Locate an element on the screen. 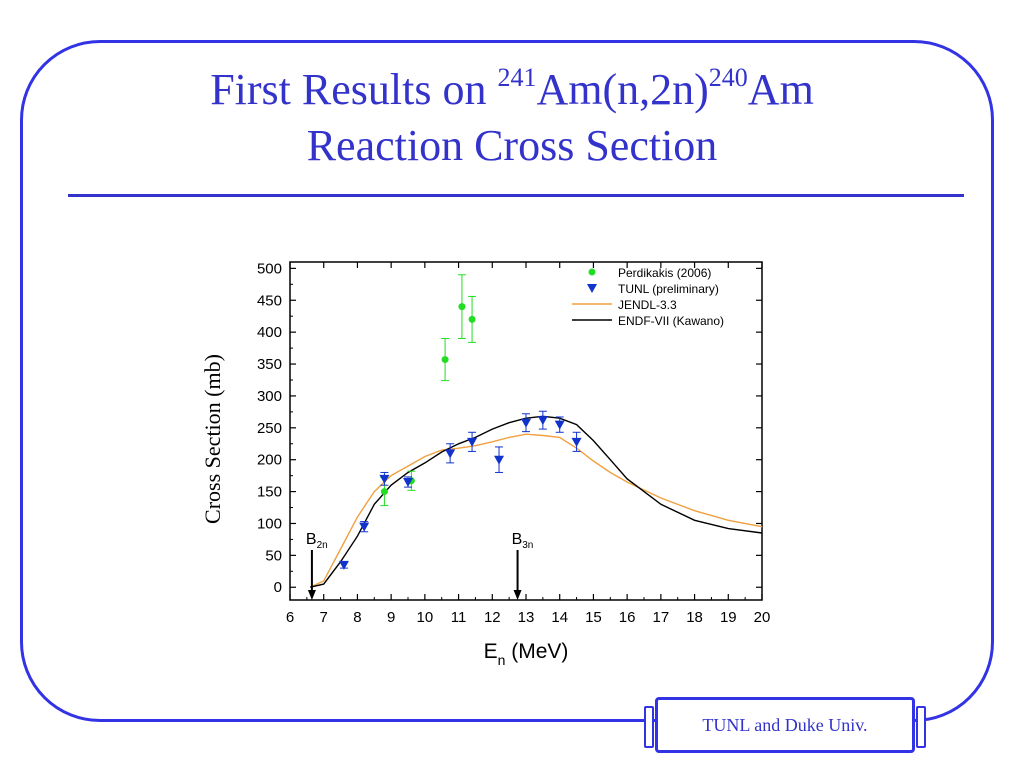 Image resolution: width=1024 pixels, height=768 pixels. x-tick-label: 17 is located at coordinates (661, 617).